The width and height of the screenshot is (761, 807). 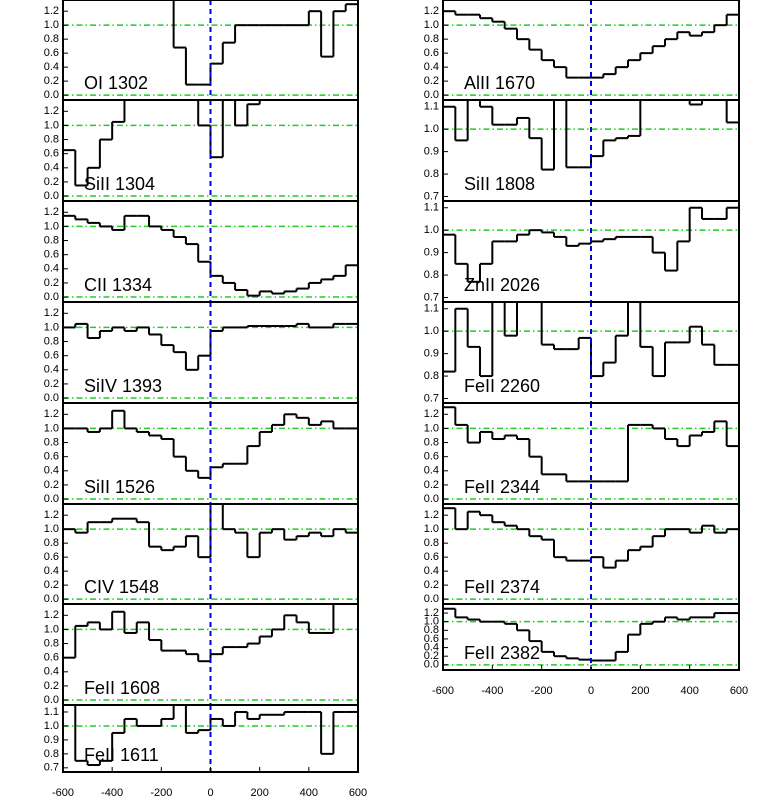 I want to click on panel-label: FeII 2260, so click(x=502, y=386).